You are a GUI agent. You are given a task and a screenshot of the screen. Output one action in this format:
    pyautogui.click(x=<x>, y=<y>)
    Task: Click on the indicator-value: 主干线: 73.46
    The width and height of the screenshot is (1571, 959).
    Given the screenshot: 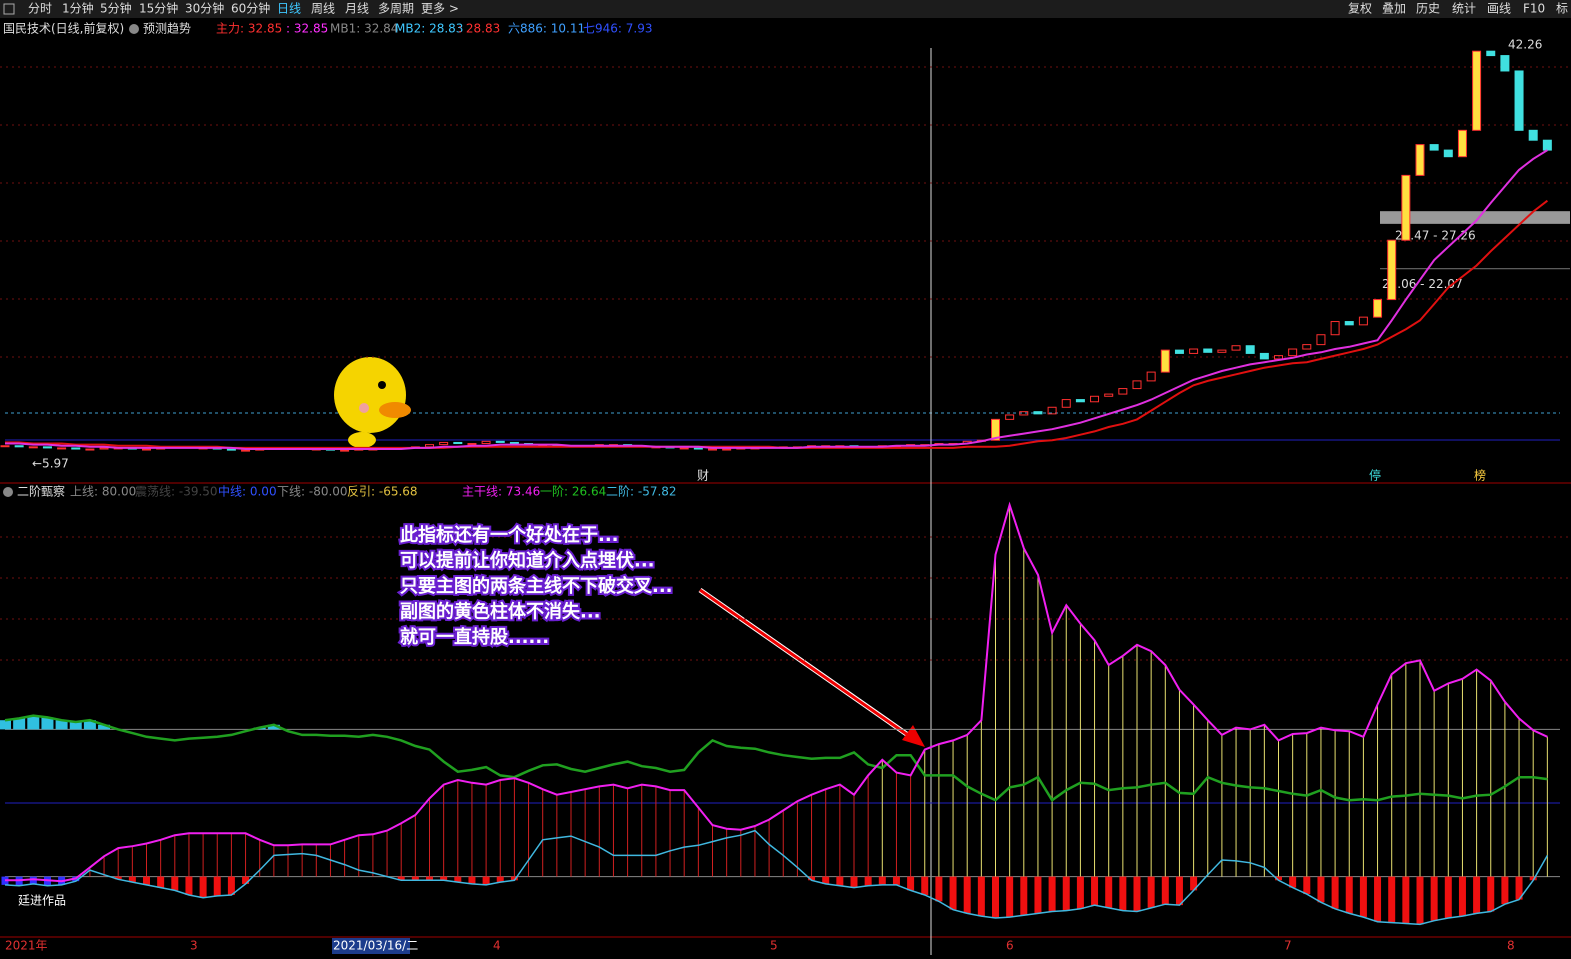 What is the action you would take?
    pyautogui.click(x=501, y=492)
    